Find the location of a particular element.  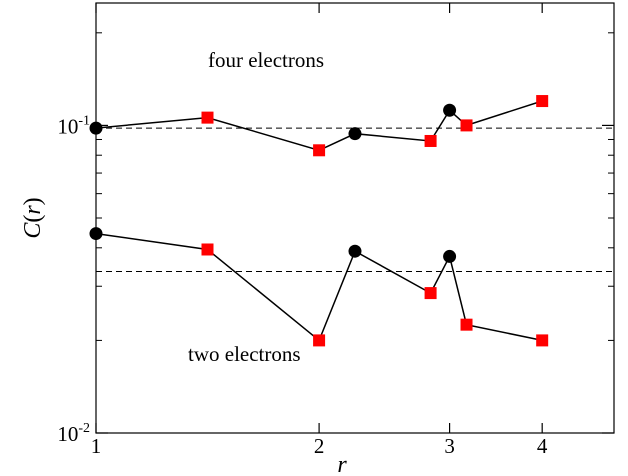

annotation-four-electrons: four electrons is located at coordinates (266, 60).